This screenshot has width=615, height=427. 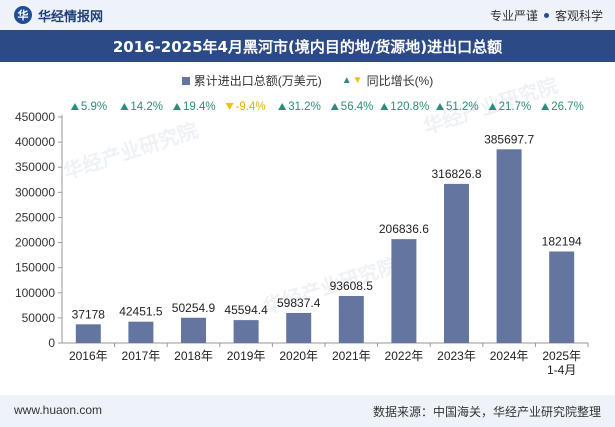 I want to click on slogan: 专业严谨 客观科学, so click(x=546, y=15).